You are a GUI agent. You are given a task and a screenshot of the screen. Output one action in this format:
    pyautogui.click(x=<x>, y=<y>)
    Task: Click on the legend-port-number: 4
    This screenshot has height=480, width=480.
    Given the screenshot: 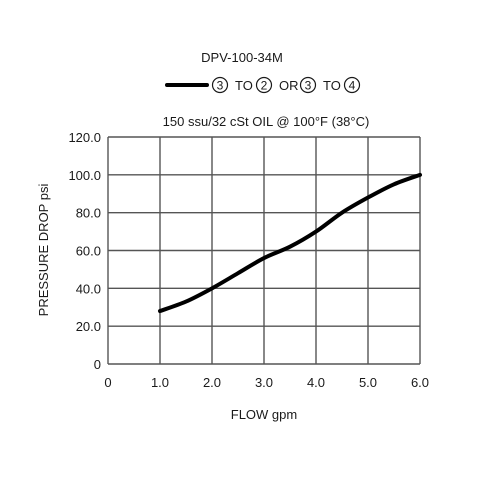 What is the action you would take?
    pyautogui.click(x=352, y=86)
    